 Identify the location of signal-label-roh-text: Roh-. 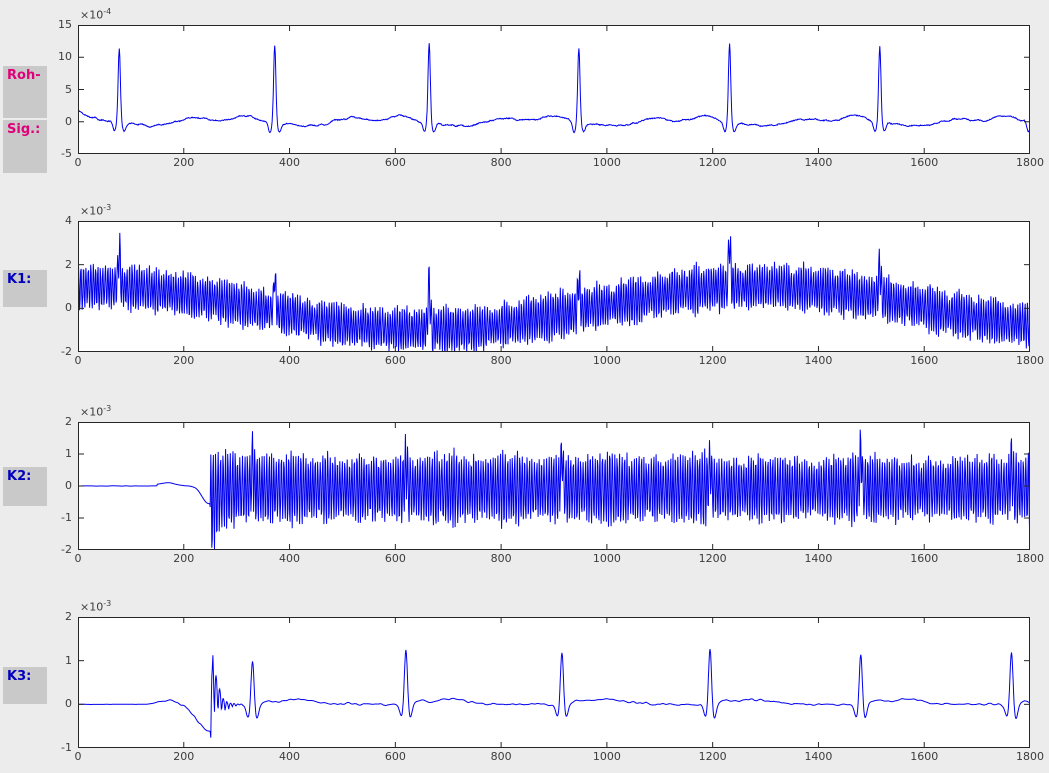
(24, 75).